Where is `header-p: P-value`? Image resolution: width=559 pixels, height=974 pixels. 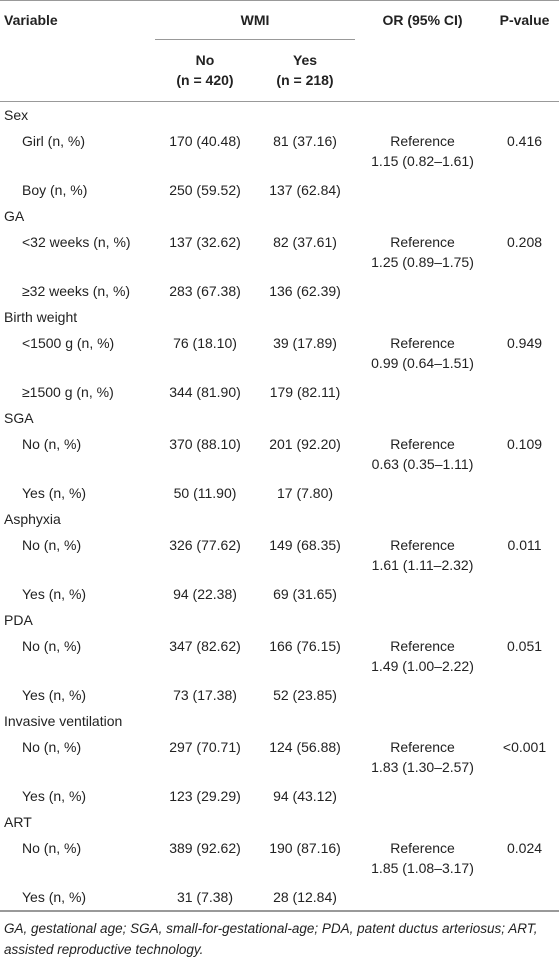
header-p: P-value is located at coordinates (524, 20).